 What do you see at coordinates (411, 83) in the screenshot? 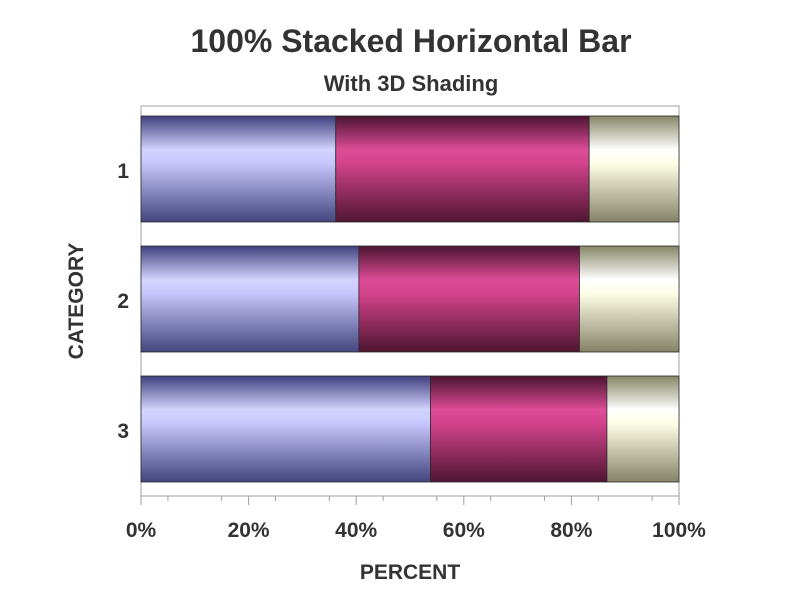
I see `chart-subtitle: With 3D Shading` at bounding box center [411, 83].